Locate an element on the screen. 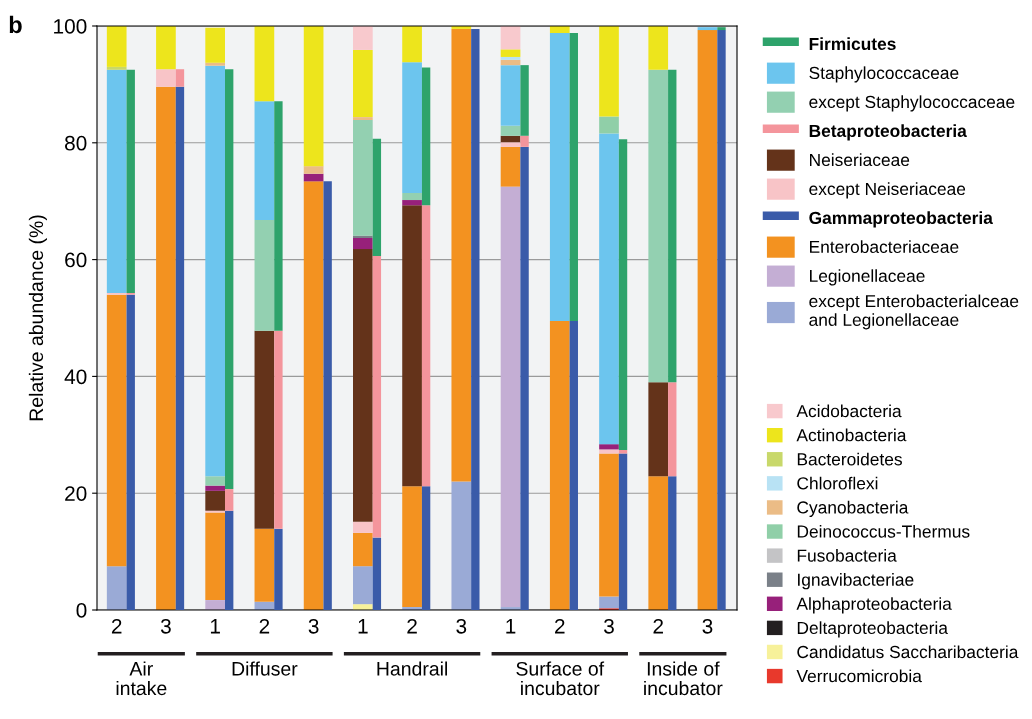 Image resolution: width=1032 pixels, height=719 pixels. legend-label: Neiseriaceae is located at coordinates (860, 160).